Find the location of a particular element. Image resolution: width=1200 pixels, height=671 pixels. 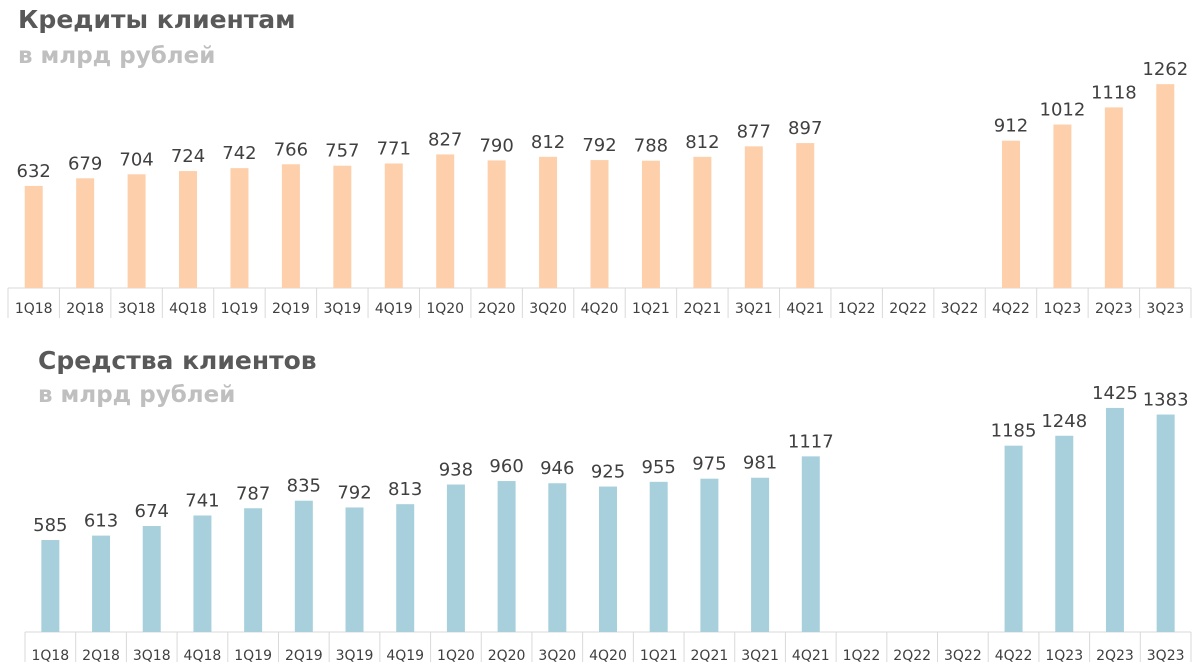

chart-1-title: Кредиты клиентам is located at coordinates (157, 19).